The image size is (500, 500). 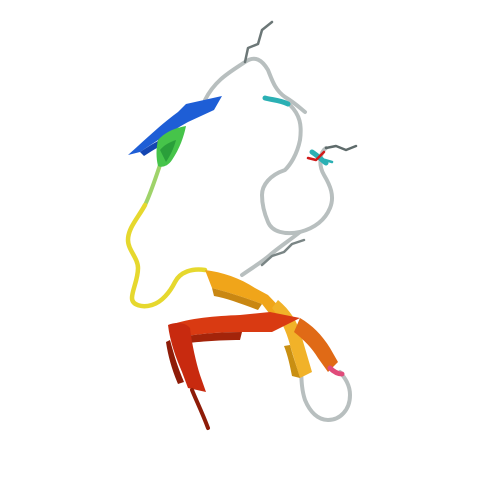 I want to click on chain-terminus, so click(x=200, y=409).